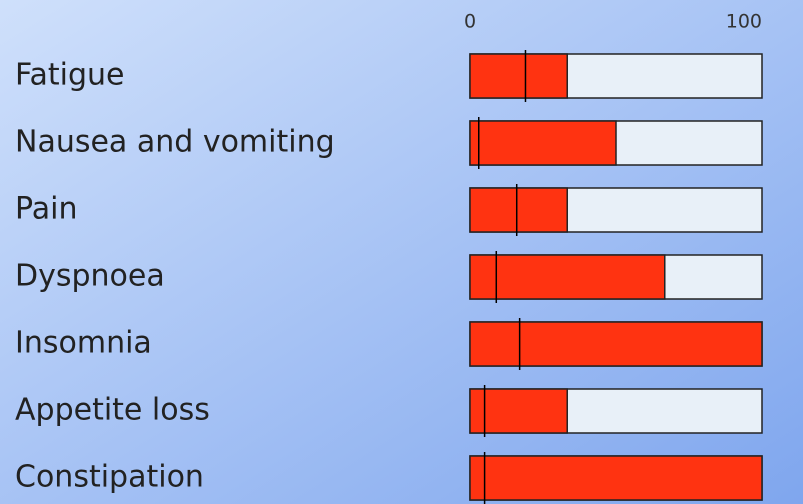 This screenshot has width=803, height=504. What do you see at coordinates (175, 142) in the screenshot?
I see `category-label: Nausea and vomiting` at bounding box center [175, 142].